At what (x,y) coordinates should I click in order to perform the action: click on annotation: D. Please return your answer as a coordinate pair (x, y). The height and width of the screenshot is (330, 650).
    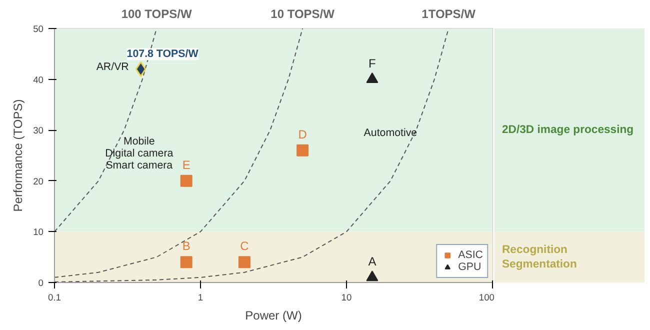
    Looking at the image, I should click on (303, 134).